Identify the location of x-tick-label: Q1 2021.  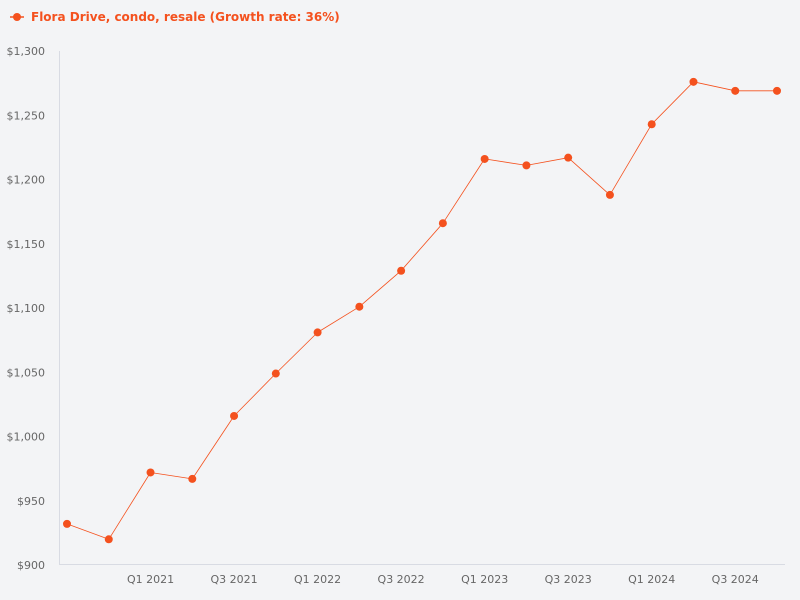
(150, 579).